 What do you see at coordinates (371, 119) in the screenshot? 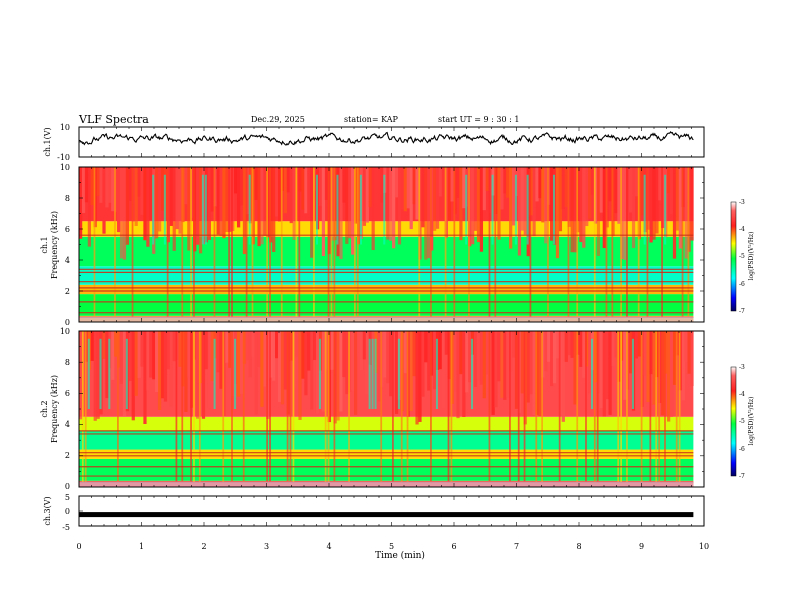
I see `station-label: station= KAP` at bounding box center [371, 119].